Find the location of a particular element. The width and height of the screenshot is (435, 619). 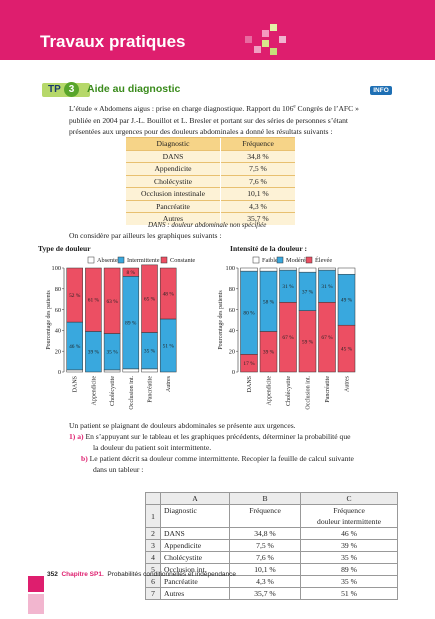

data-label: 8 % is located at coordinates (131, 273).